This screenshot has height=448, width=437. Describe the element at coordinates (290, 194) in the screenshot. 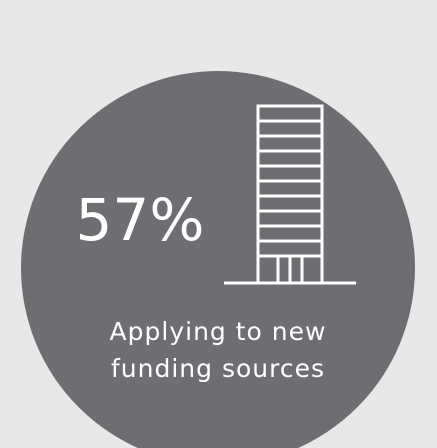

I see `building-icon` at that location.